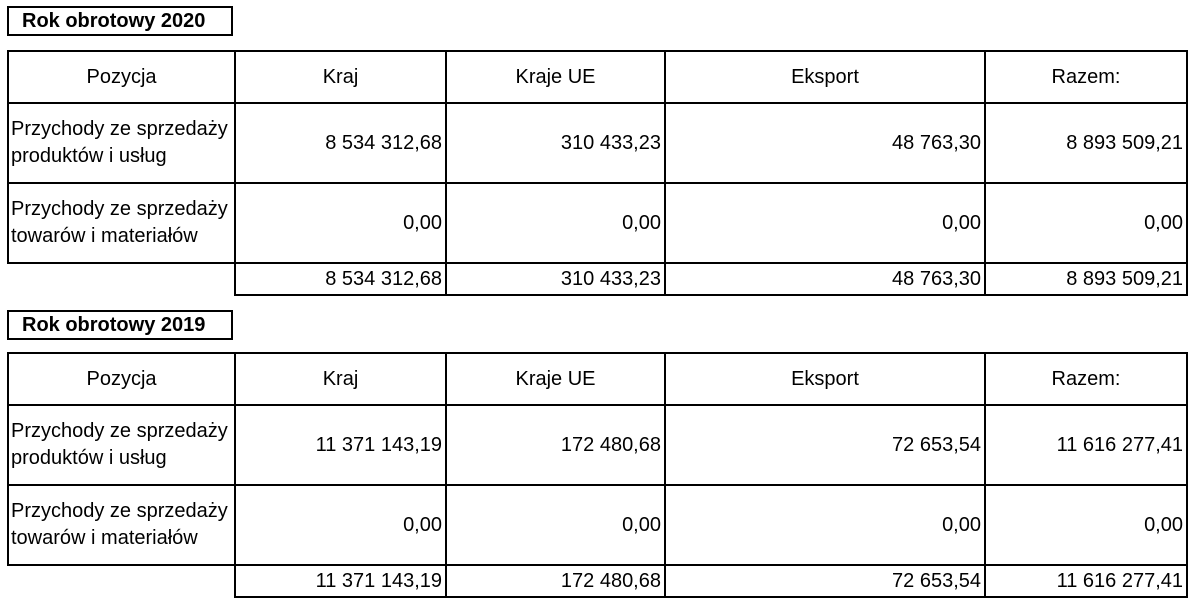 The height and width of the screenshot is (613, 1189). Describe the element at coordinates (825, 143) in the screenshot. I see `cell-eksport: 48 763,30` at that location.